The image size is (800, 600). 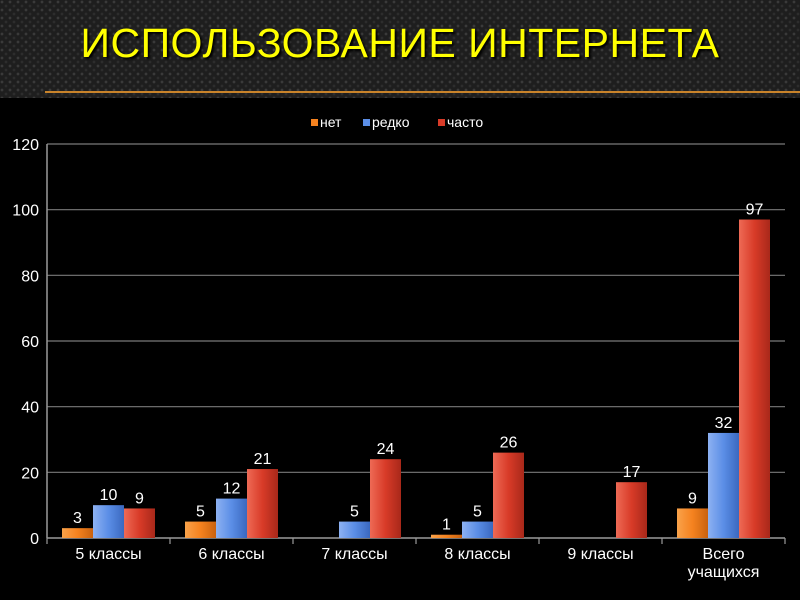 What do you see at coordinates (109, 495) in the screenshot?
I see `data-label: 10` at bounding box center [109, 495].